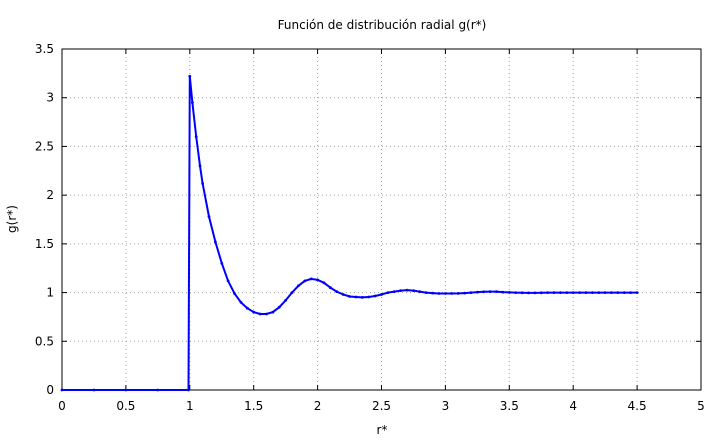 The image size is (722, 440). I want to click on y-tick-label: 3.5, so click(44, 49).